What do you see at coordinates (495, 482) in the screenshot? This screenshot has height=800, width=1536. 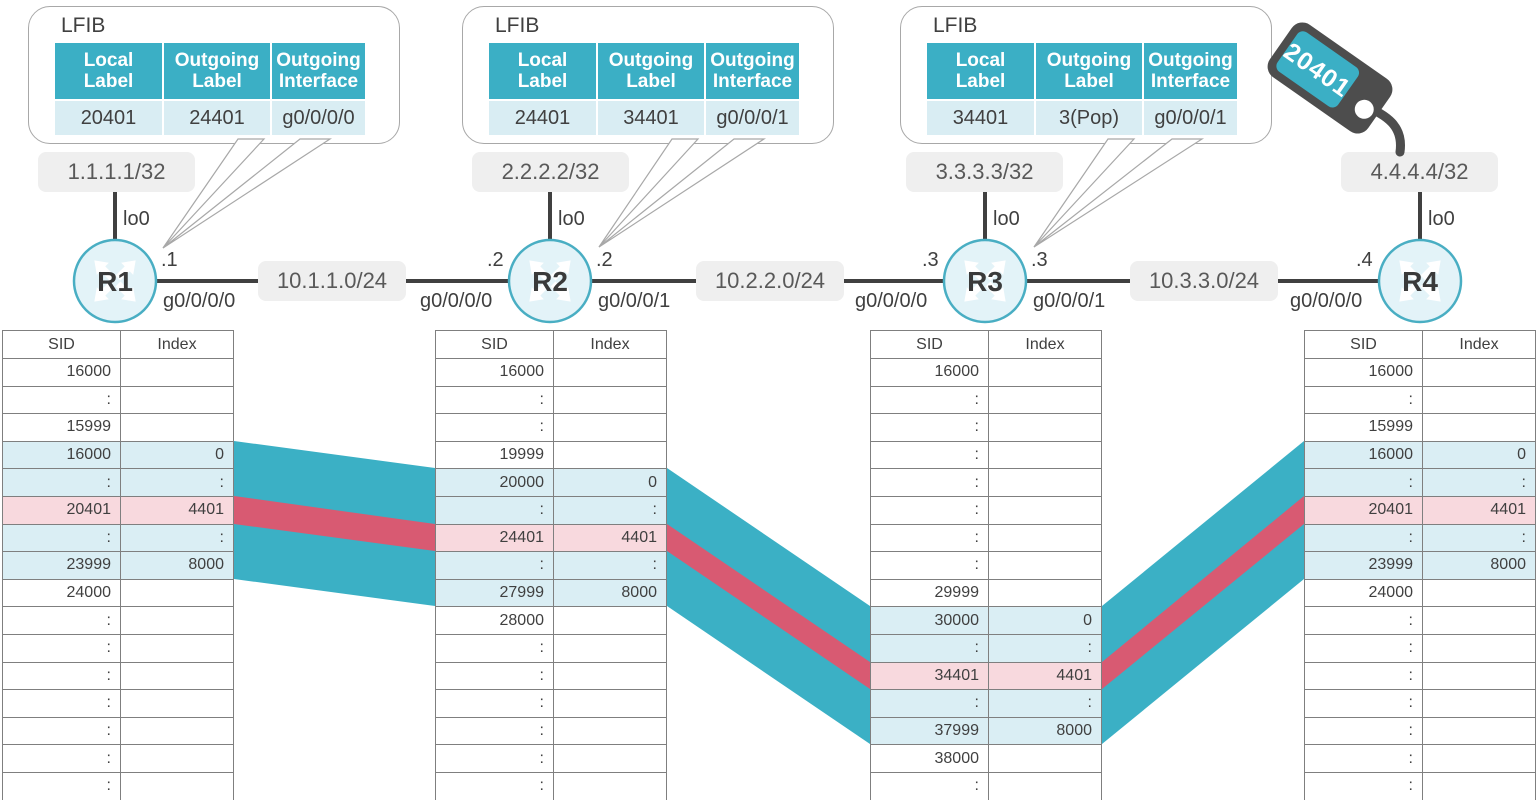 I see `sid-cell-value: 20000` at bounding box center [495, 482].